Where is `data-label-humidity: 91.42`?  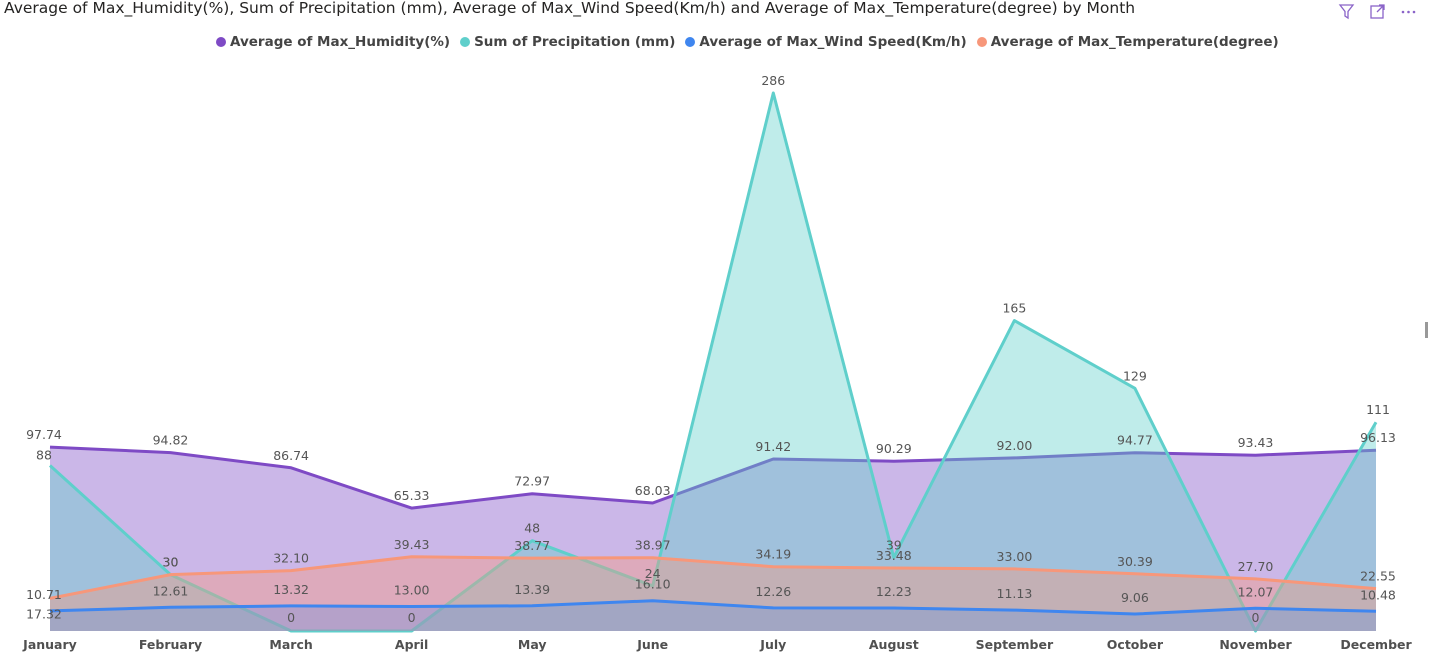 data-label-humidity: 91.42 is located at coordinates (773, 446).